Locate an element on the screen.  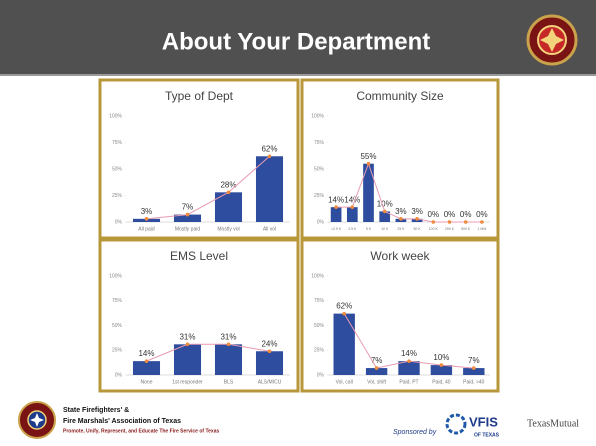
chart-title: Community Size is located at coordinates (400, 96).